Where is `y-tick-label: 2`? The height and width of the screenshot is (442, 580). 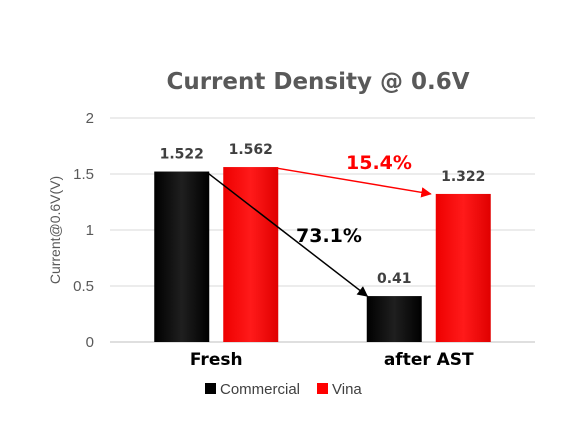 y-tick-label: 2 is located at coordinates (90, 118).